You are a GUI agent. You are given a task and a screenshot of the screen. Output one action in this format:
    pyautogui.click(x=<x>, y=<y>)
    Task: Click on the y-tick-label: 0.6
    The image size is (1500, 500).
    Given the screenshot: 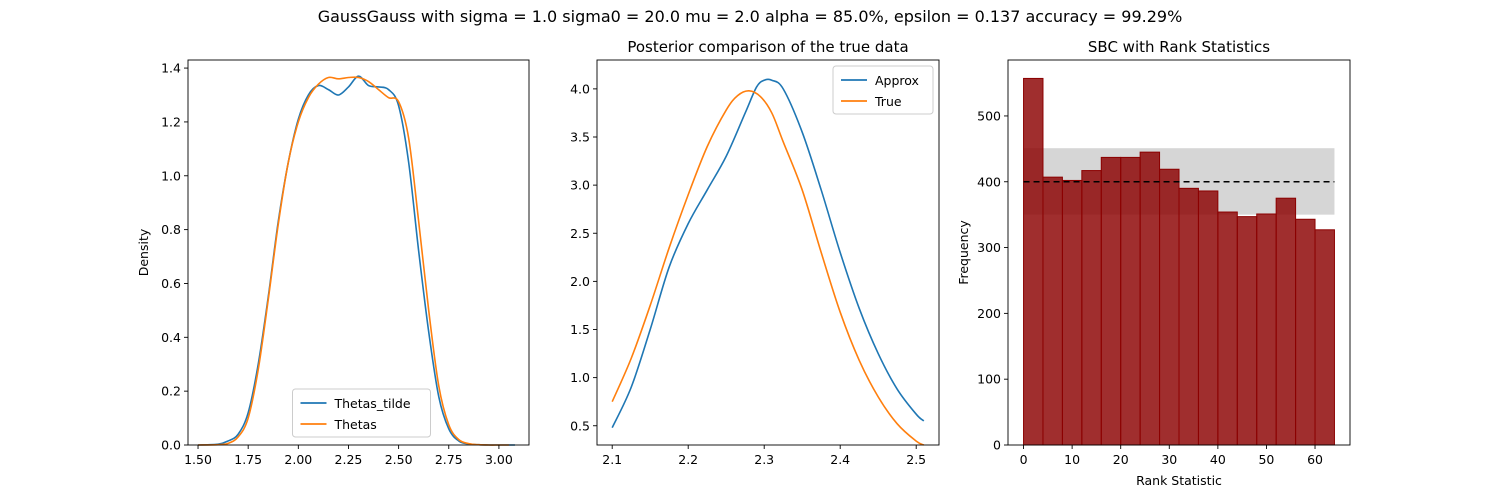 What is the action you would take?
    pyautogui.click(x=171, y=283)
    